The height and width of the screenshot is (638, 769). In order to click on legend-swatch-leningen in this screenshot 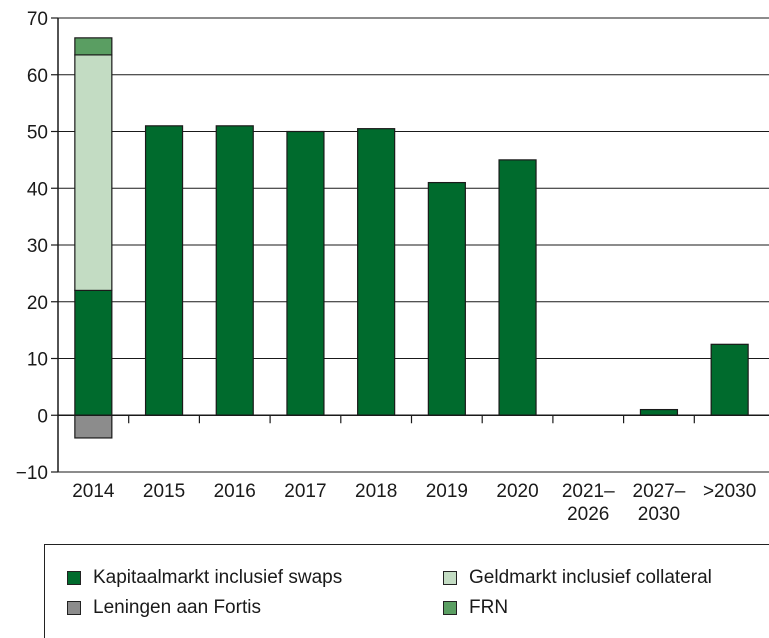, I will do `click(74, 608)`.